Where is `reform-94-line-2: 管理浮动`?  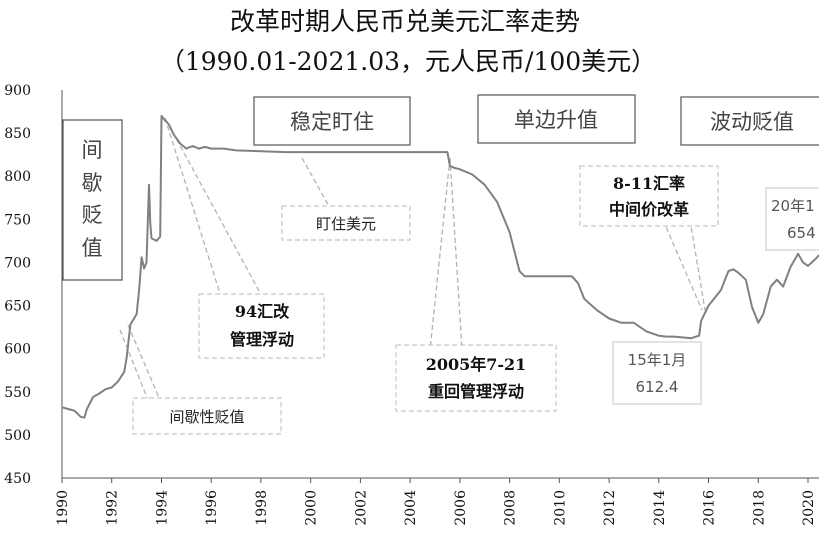 reform-94-line-2: 管理浮动 is located at coordinates (262, 339).